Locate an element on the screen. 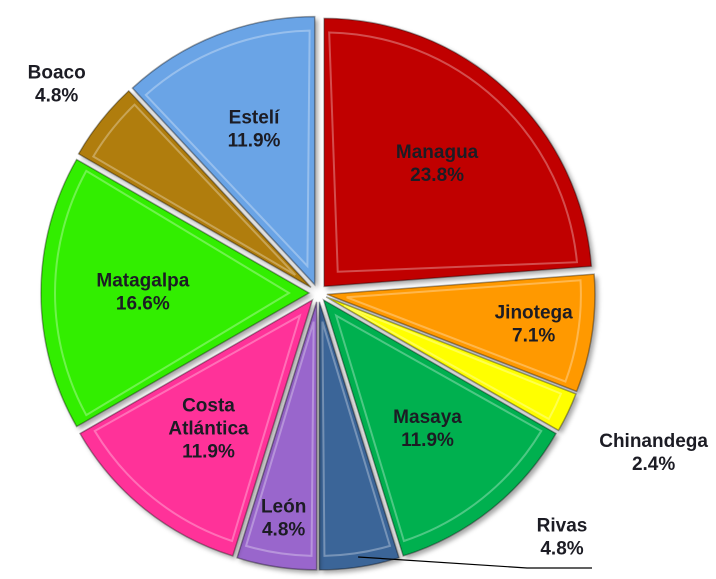  slice-label: Estelí 11.9% is located at coordinates (254, 129).